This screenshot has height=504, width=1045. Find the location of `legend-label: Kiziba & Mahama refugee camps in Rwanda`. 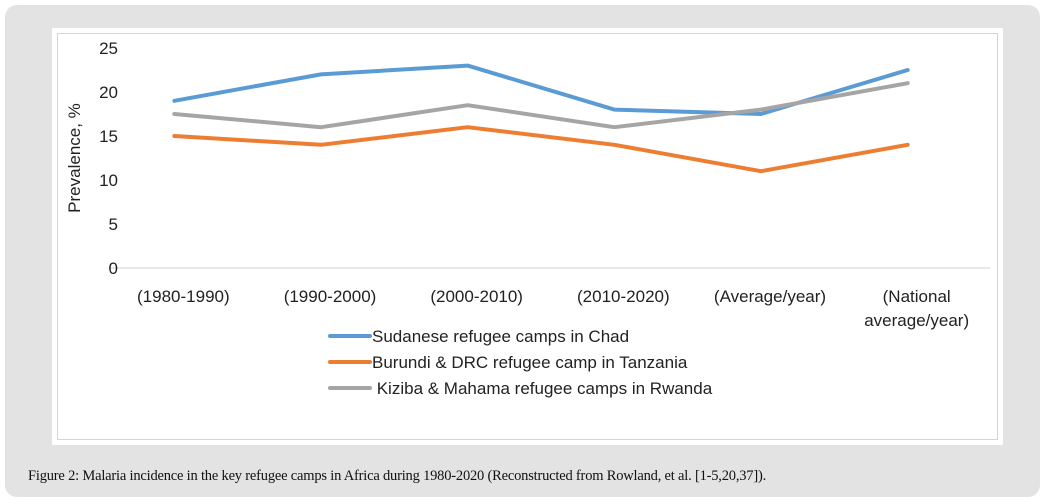

legend-label: Kiziba & Mahama refugee camps in Rwanda is located at coordinates (542, 388).